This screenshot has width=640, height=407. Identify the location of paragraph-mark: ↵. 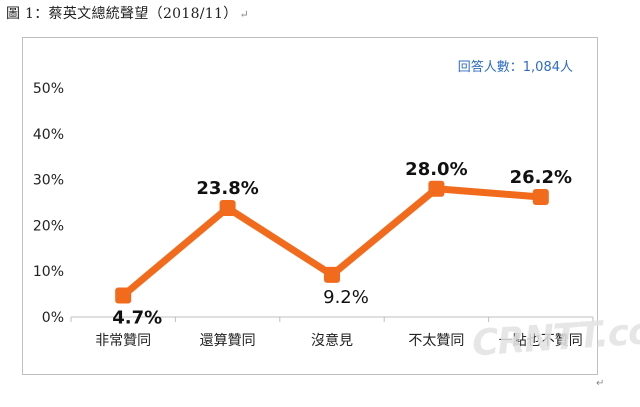
(244, 14).